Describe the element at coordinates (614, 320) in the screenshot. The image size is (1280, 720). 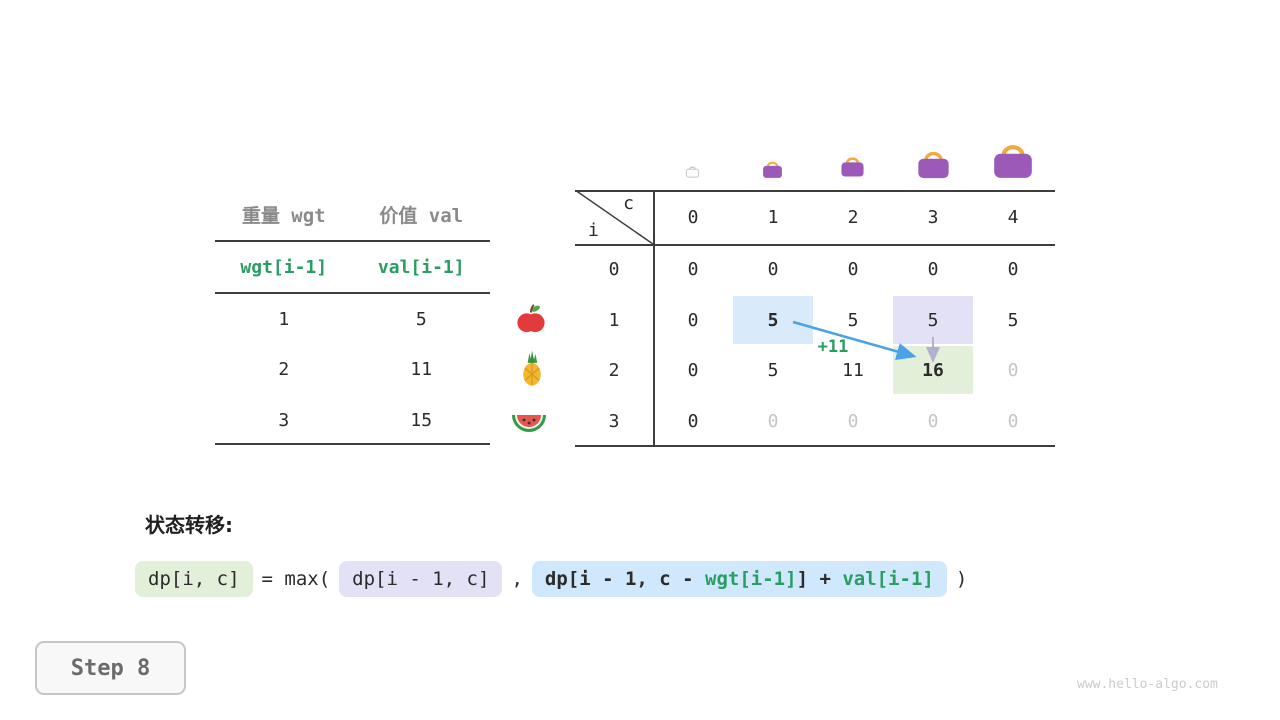
I see `dp-row-header: 1` at that location.